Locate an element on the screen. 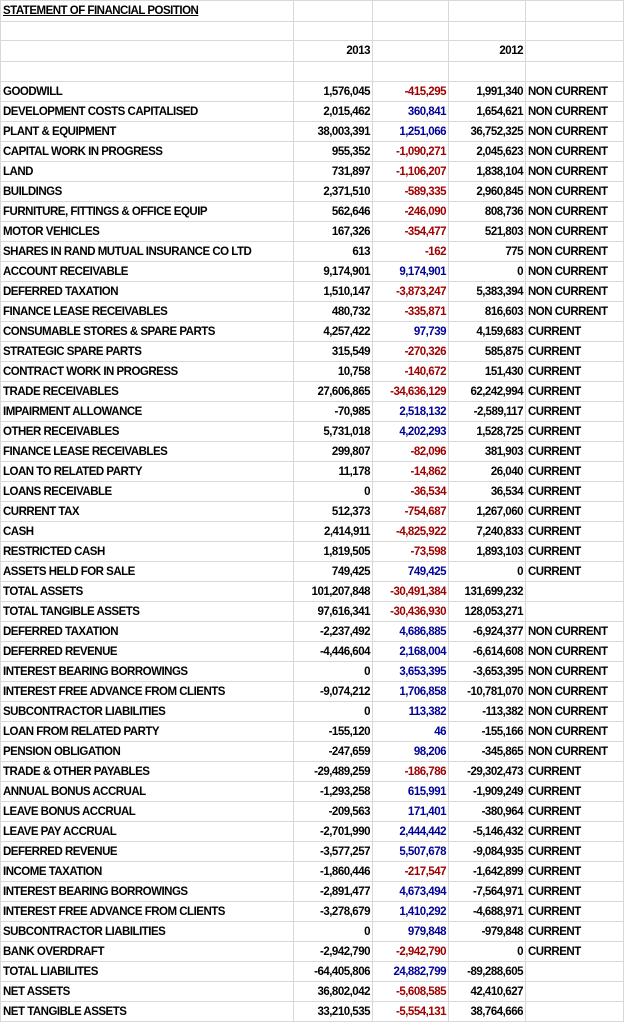 The height and width of the screenshot is (1022, 625). value-2012: 36,752,325 is located at coordinates (487, 131).